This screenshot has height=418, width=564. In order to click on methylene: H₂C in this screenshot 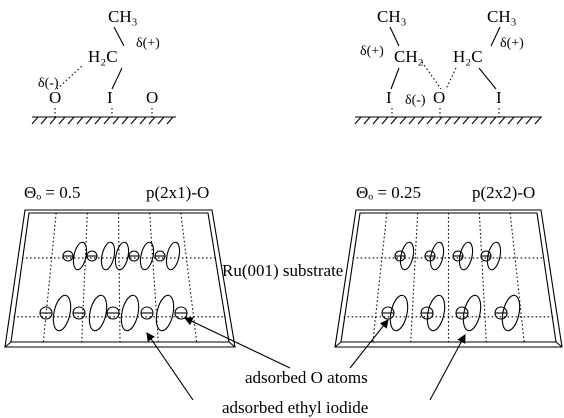, I will do `click(468, 56)`.